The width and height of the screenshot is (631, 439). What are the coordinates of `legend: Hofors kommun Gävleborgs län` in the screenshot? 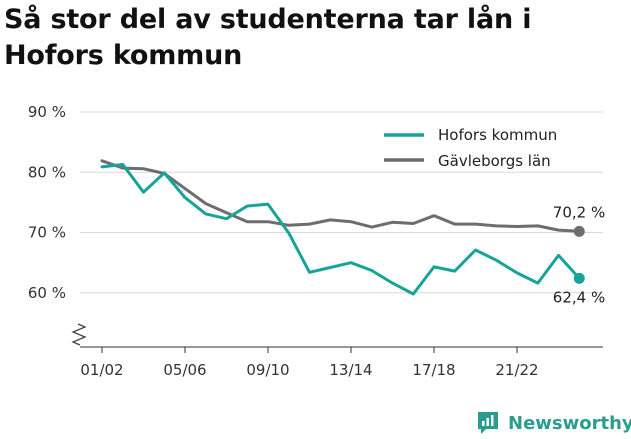 It's located at (470, 148).